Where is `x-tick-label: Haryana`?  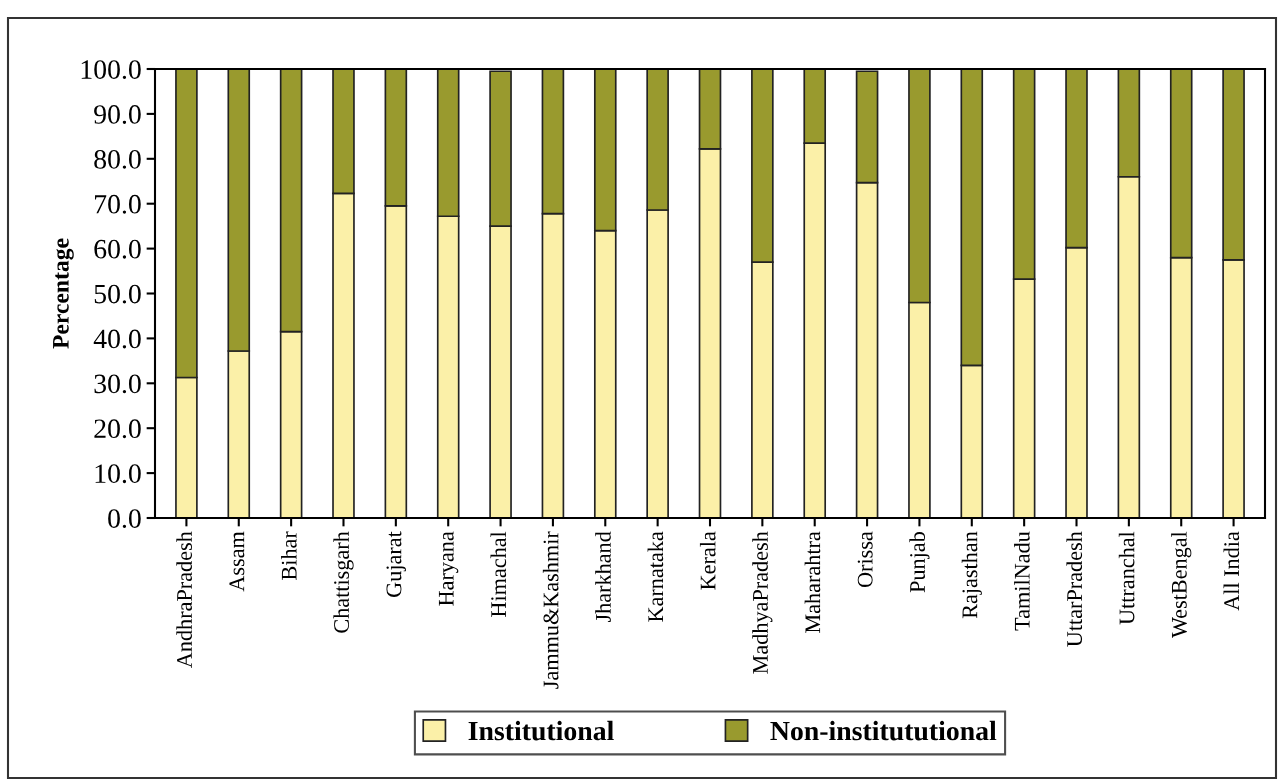 x-tick-label: Haryana is located at coordinates (448, 568).